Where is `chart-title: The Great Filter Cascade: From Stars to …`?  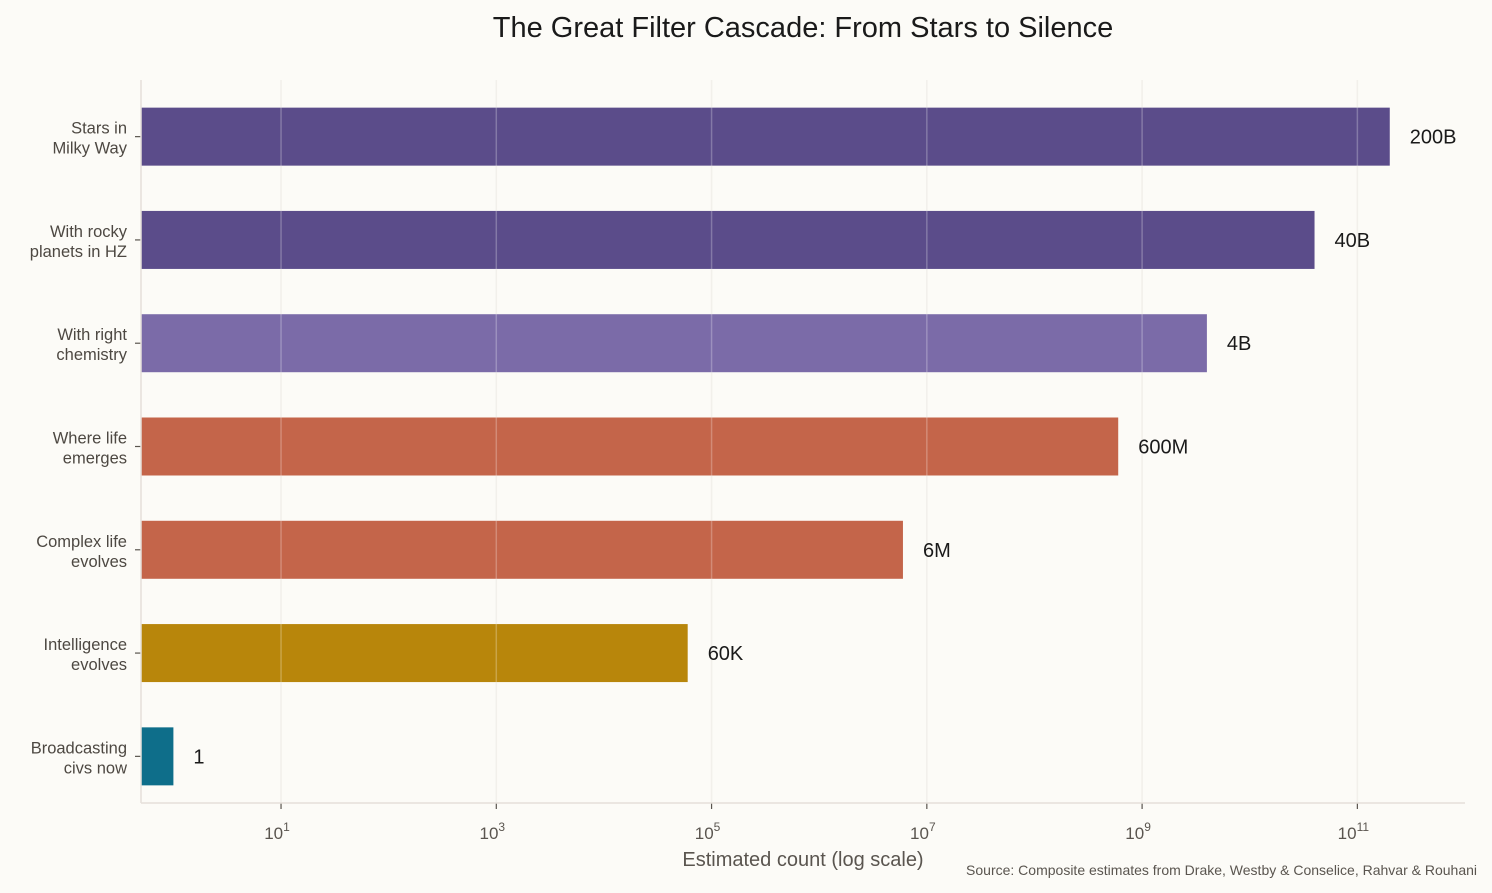
chart-title: The Great Filter Cascade: From Stars to … is located at coordinates (803, 28).